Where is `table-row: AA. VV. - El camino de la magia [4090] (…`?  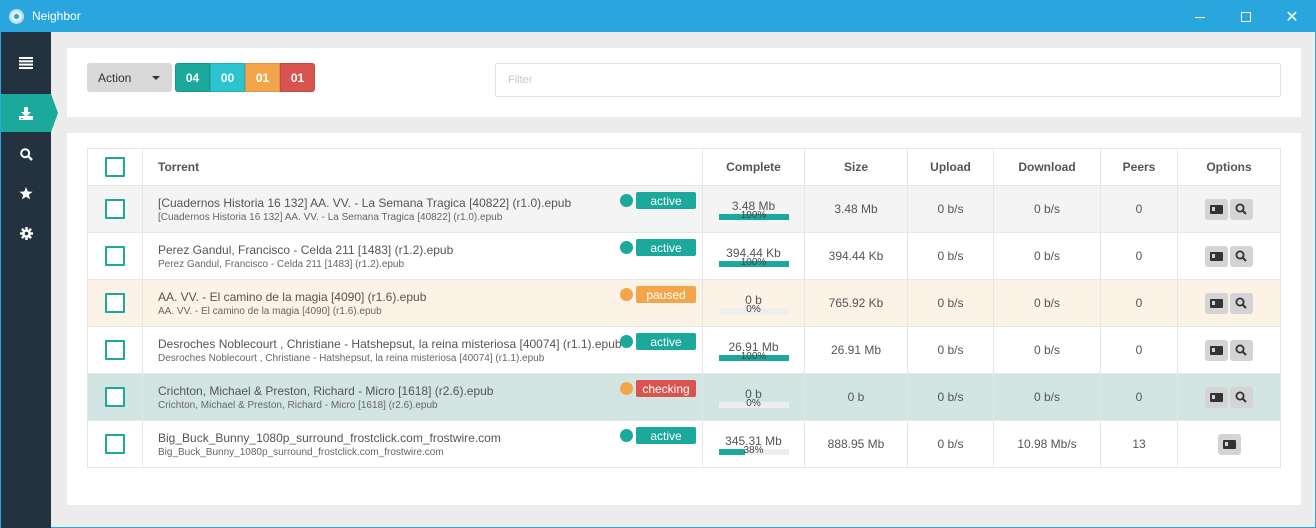
table-row: AA. VV. - El camino de la magia [4090] (… is located at coordinates (684, 303).